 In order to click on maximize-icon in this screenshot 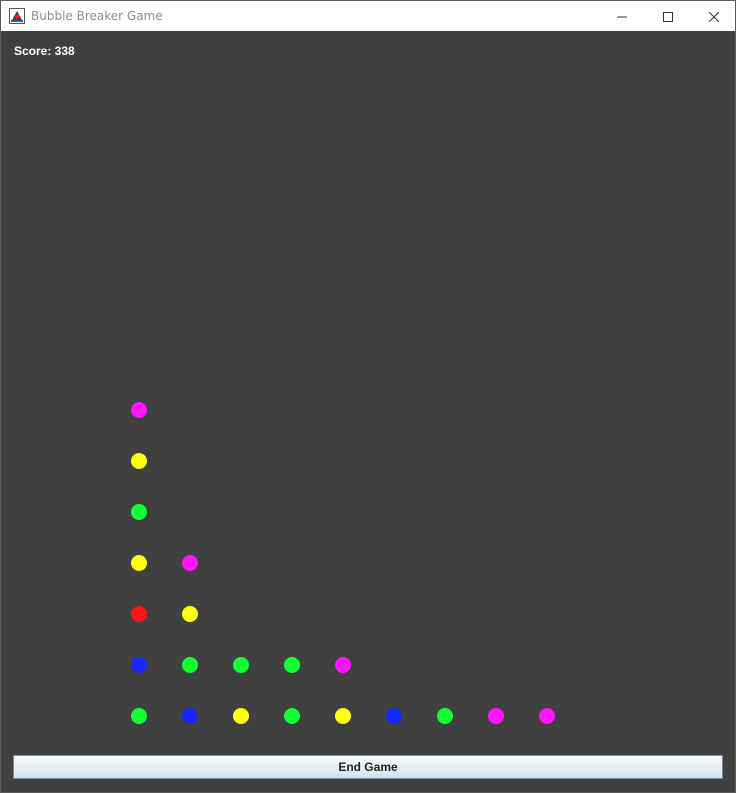, I will do `click(668, 16)`.